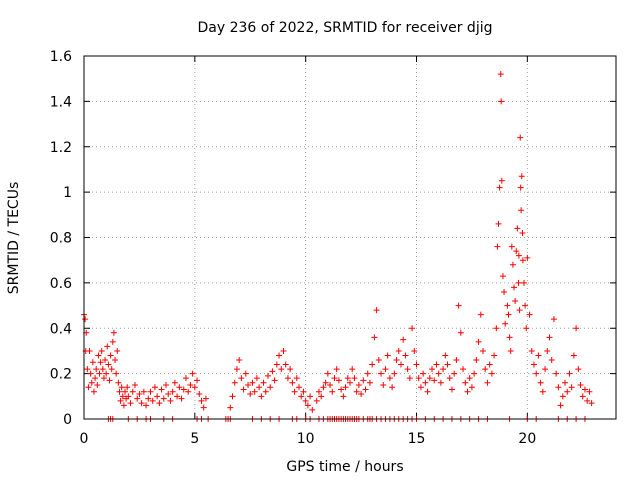 The height and width of the screenshot is (480, 640). I want to click on y-tick-label: 1.6, so click(61, 57).